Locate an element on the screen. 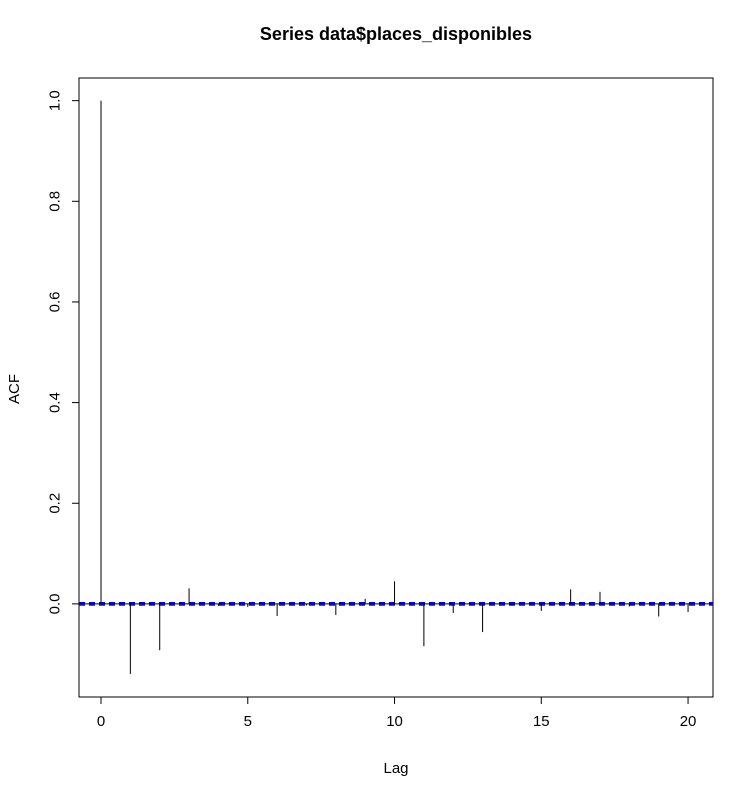  x-tick-label: 20 is located at coordinates (688, 721).